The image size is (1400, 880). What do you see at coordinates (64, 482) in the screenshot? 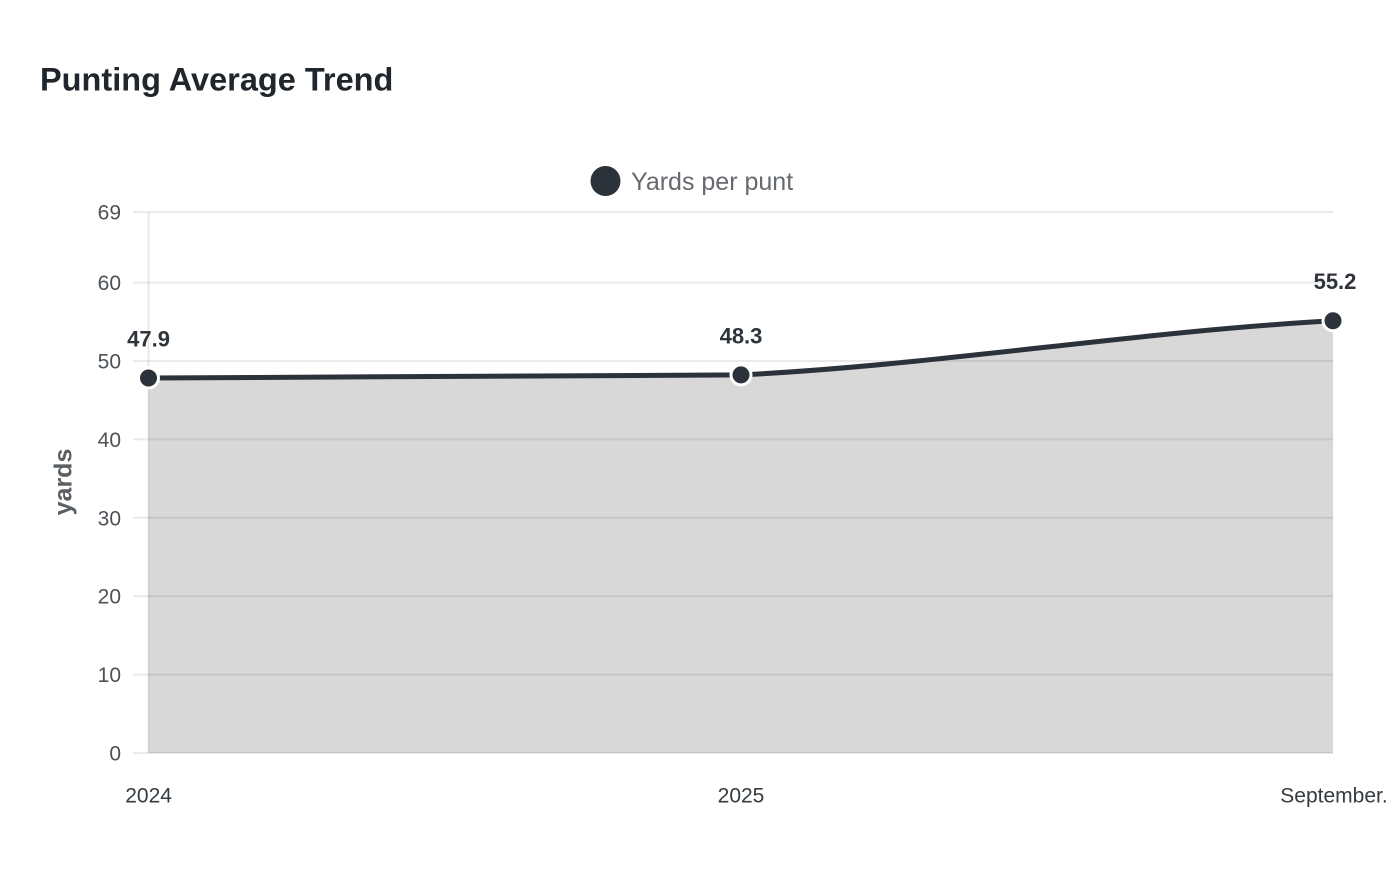
I see `svg-text: yards` at bounding box center [64, 482].